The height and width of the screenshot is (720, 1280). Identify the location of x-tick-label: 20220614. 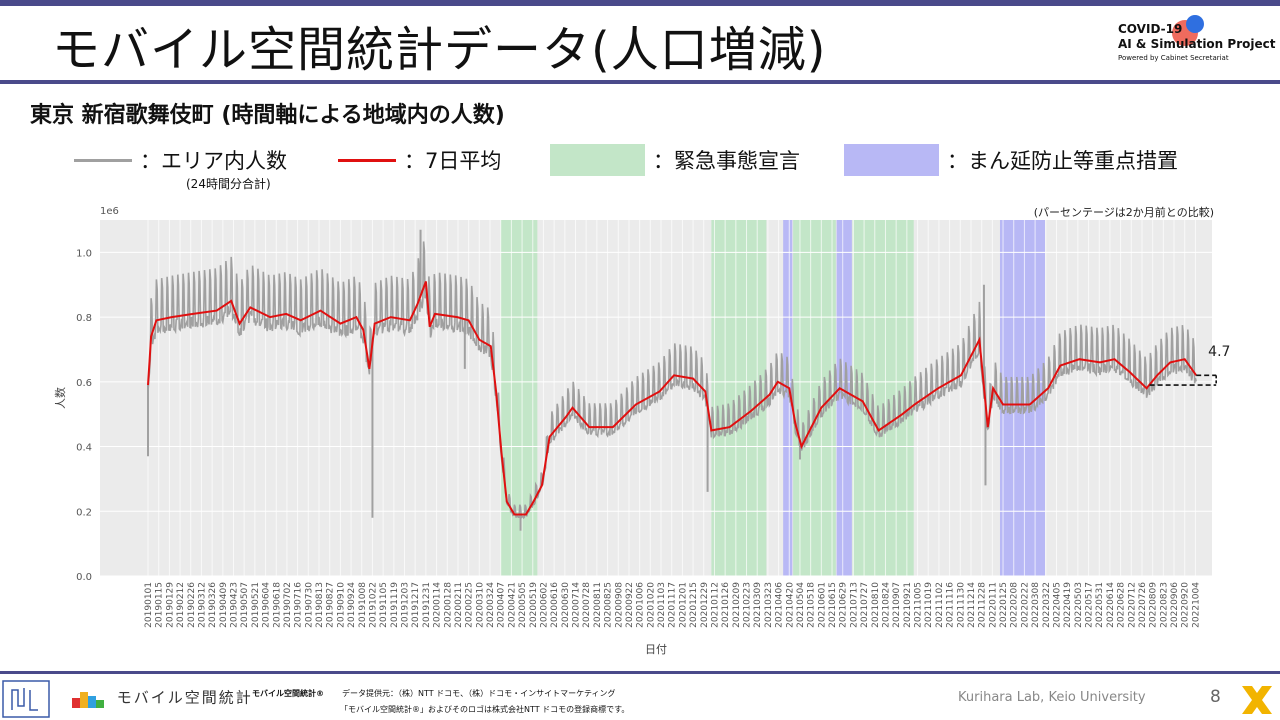
(1111, 605).